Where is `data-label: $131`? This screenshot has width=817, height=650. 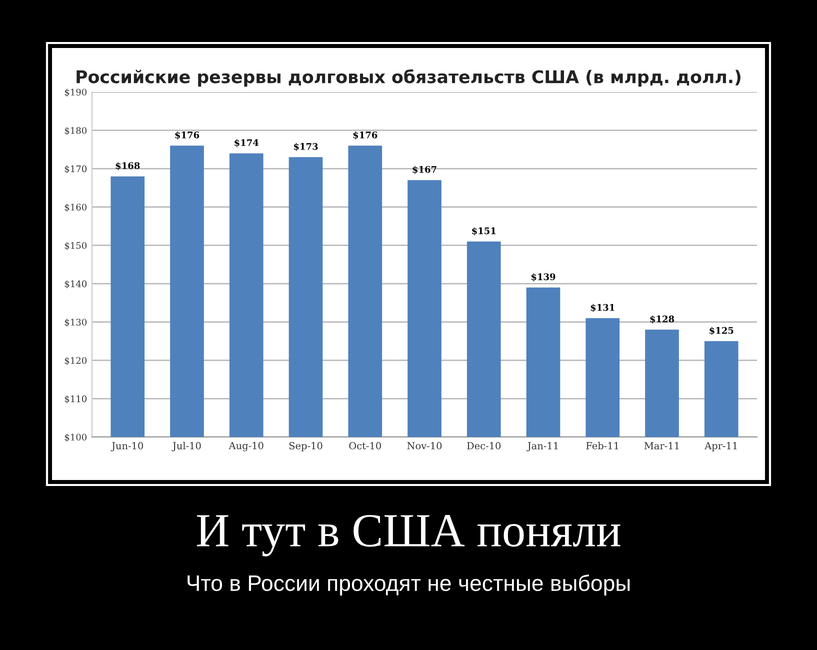
data-label: $131 is located at coordinates (602, 308).